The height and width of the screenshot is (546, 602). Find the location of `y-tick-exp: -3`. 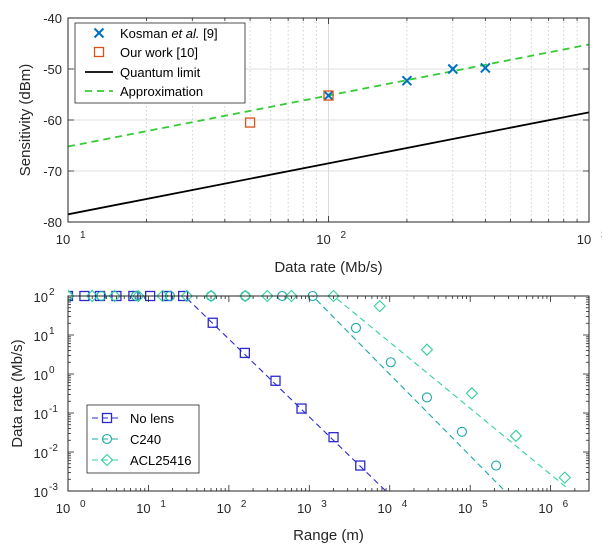

y-tick-exp: -3 is located at coordinates (53, 487).